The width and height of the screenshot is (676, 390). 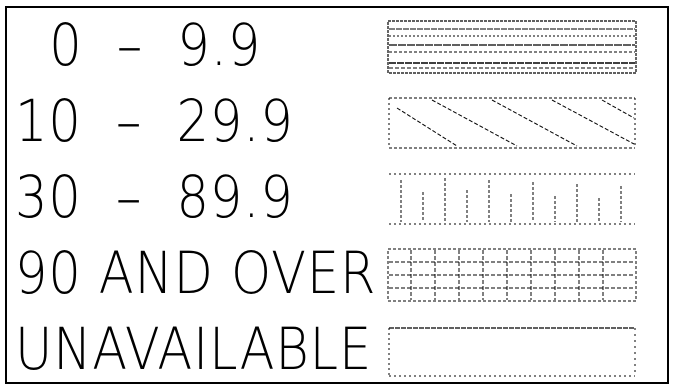 What do you see at coordinates (512, 47) in the screenshot?
I see `horizontal-lines-icon` at bounding box center [512, 47].